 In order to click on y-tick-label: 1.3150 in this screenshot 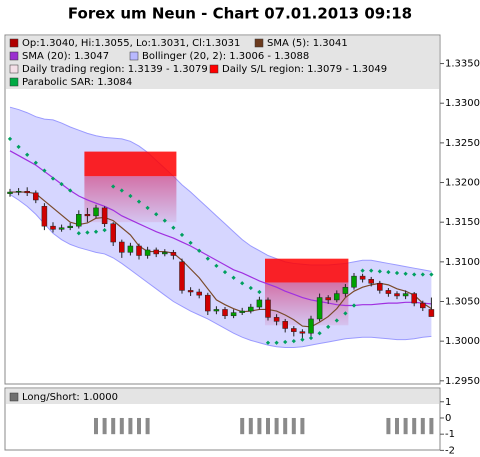, I will do `click(462, 222)`.